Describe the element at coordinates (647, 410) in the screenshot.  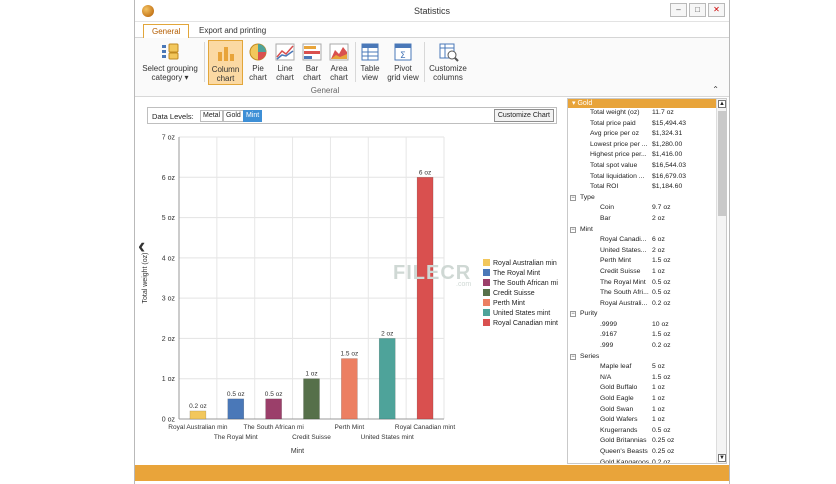
I see `property-row: Gold Swan 1 oz` at that location.